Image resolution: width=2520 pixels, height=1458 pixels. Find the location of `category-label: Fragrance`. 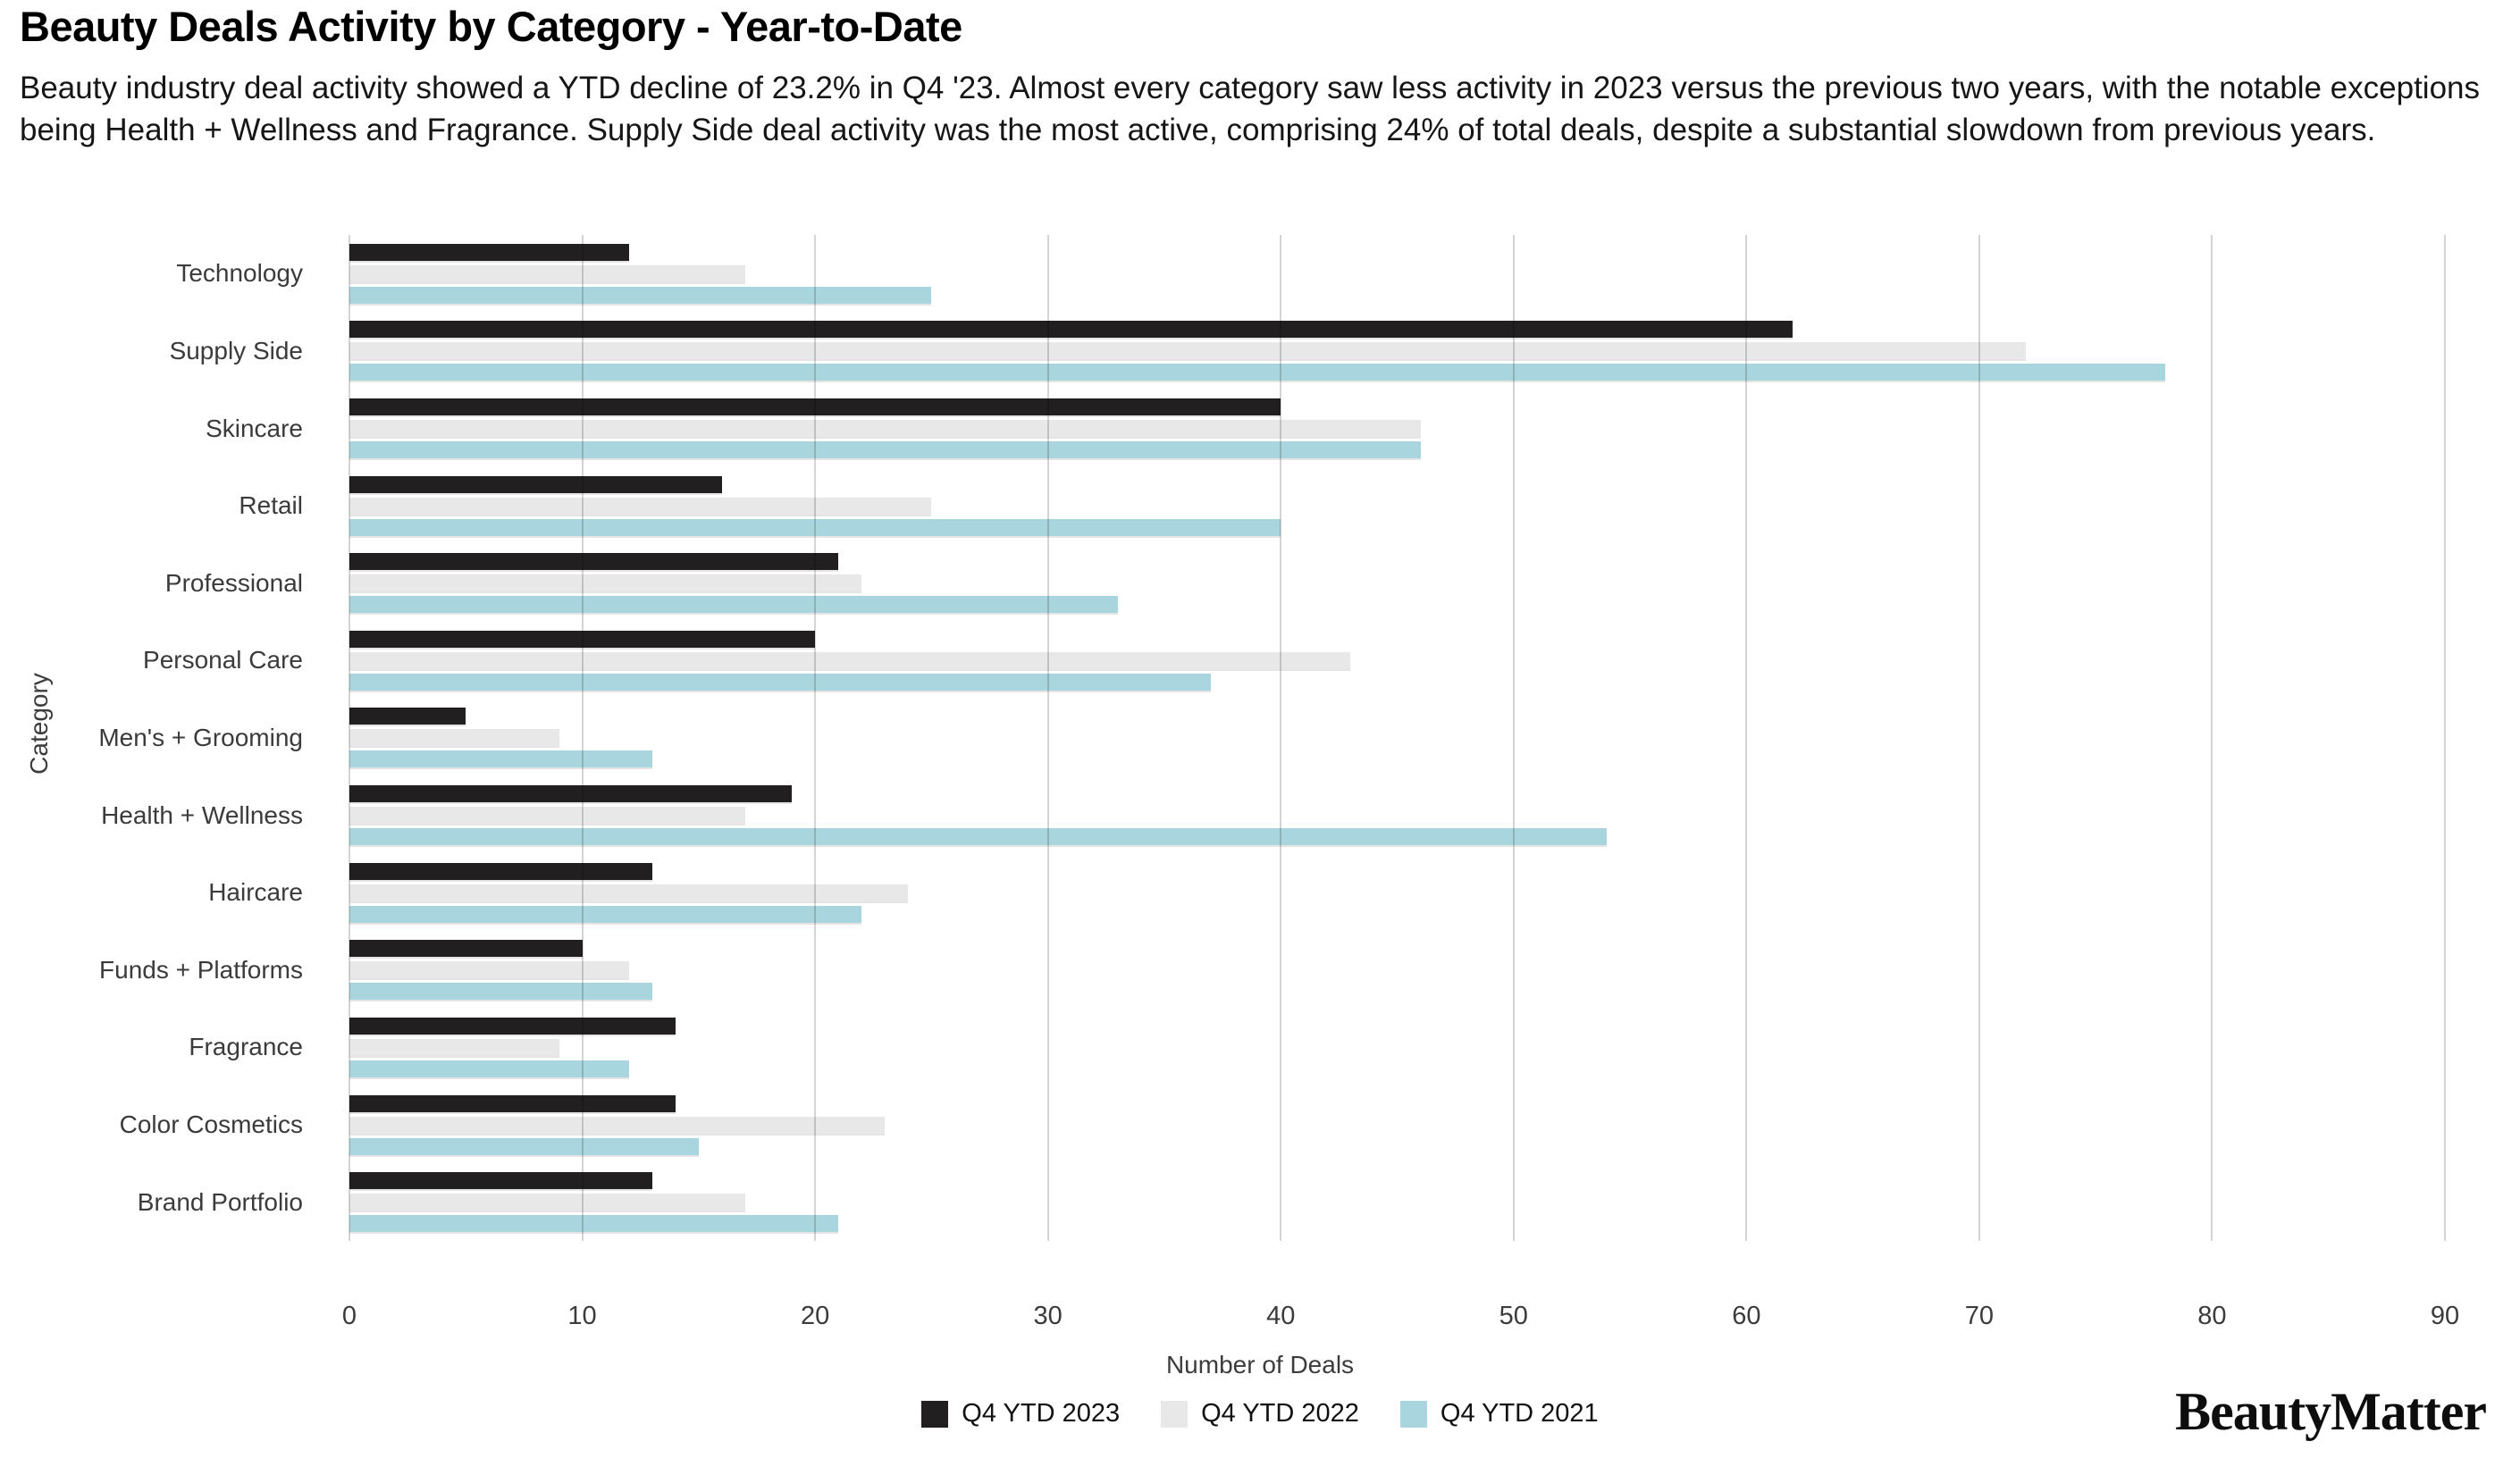

category-label: Fragrance is located at coordinates (246, 1047).